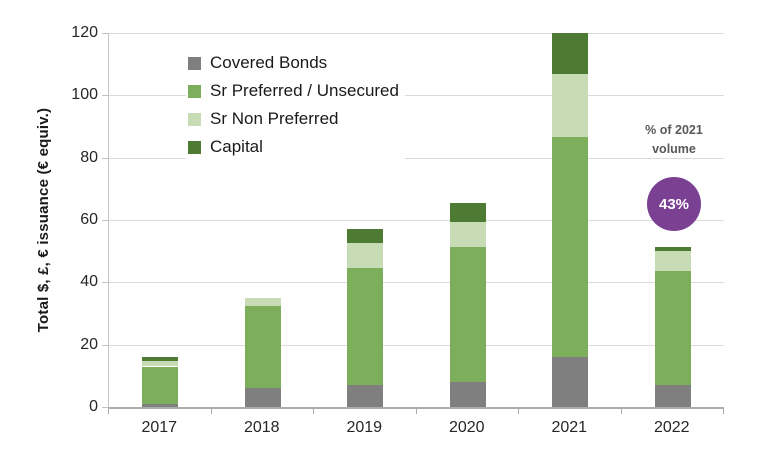 Image resolution: width=768 pixels, height=462 pixels. Describe the element at coordinates (674, 130) in the screenshot. I see `annotation-line-1: % of 2021` at that location.